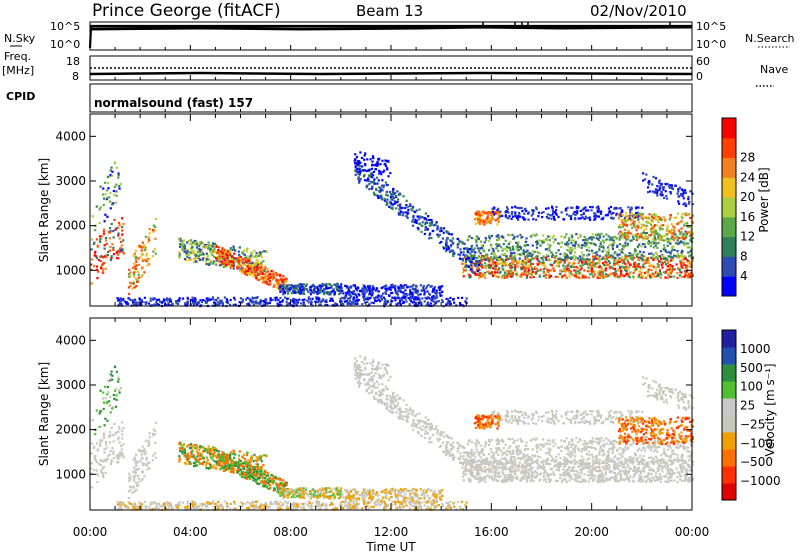  I want to click on station-title: Prince George (fitACF), so click(186, 11).